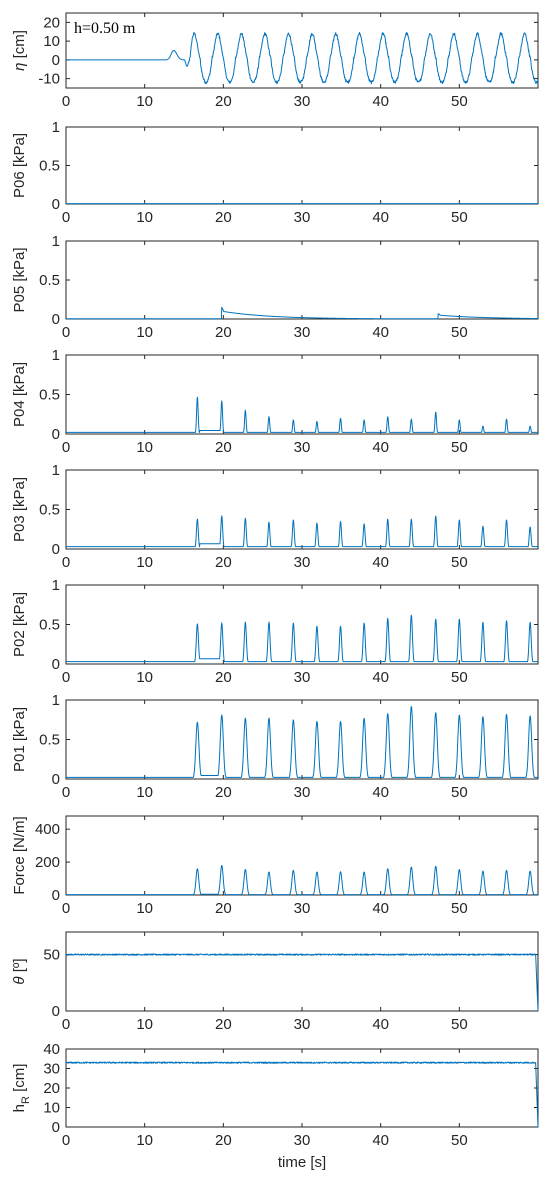  What do you see at coordinates (302, 982) in the screenshot?
I see `series-line-theta` at bounding box center [302, 982].